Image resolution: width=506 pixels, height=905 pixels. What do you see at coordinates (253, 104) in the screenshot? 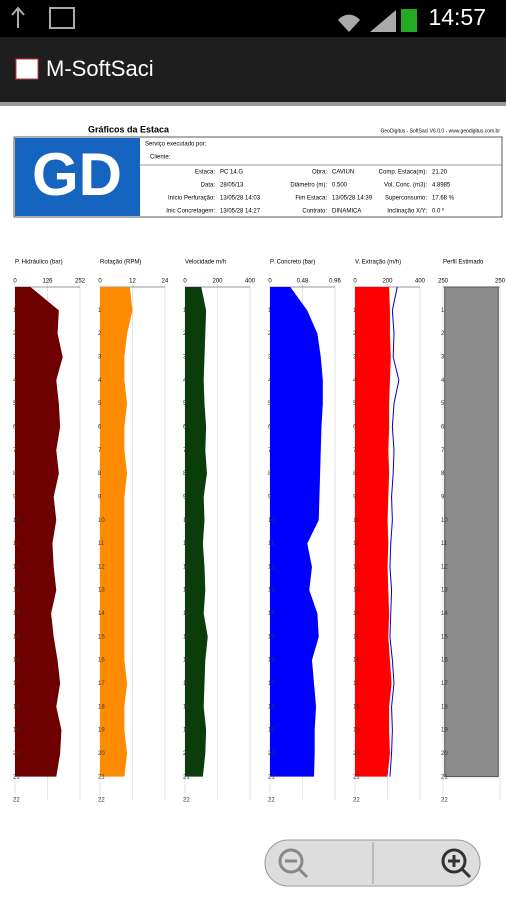
I see `bar-shadow` at bounding box center [253, 104].